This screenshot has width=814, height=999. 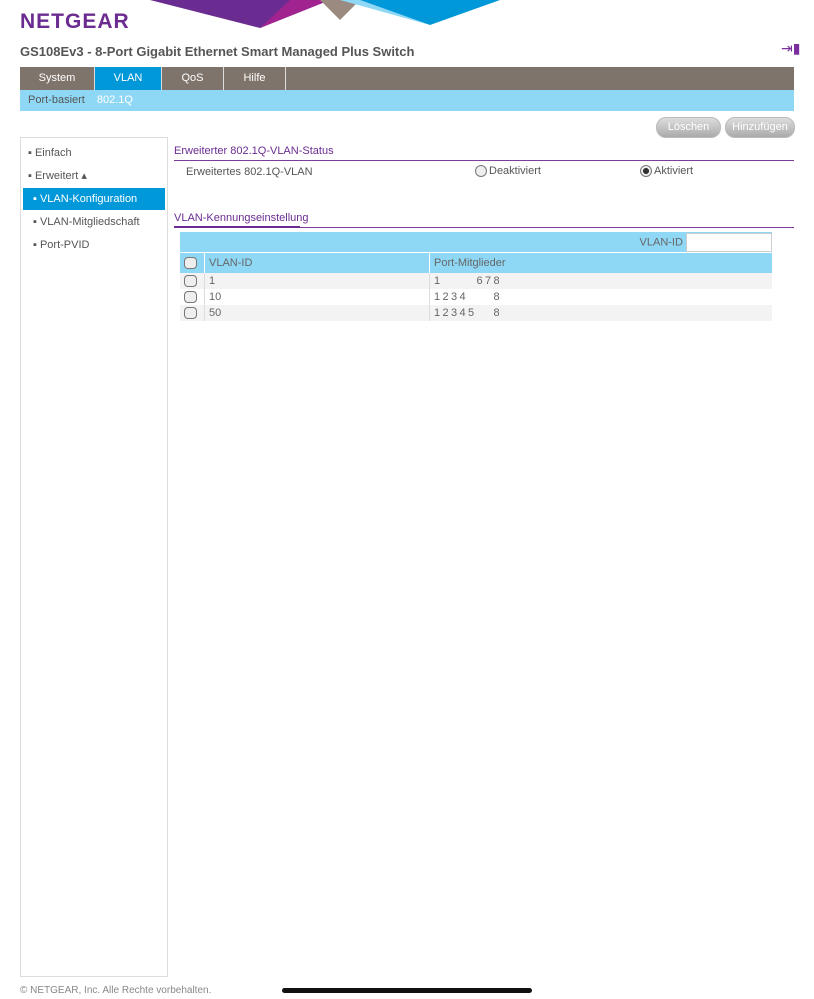 What do you see at coordinates (479, 281) in the screenshot?
I see `port-member: 6` at bounding box center [479, 281].